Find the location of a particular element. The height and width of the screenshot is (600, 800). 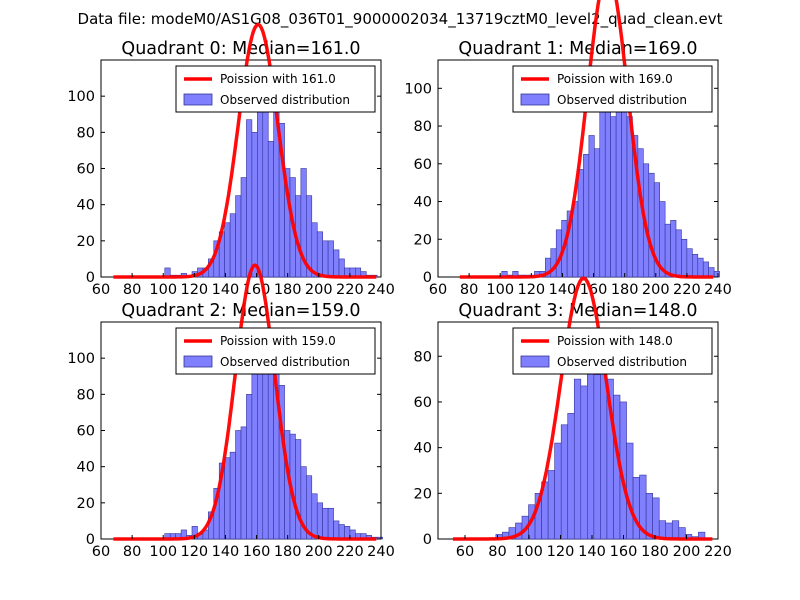

poisson-curve is located at coordinates (582, 408).